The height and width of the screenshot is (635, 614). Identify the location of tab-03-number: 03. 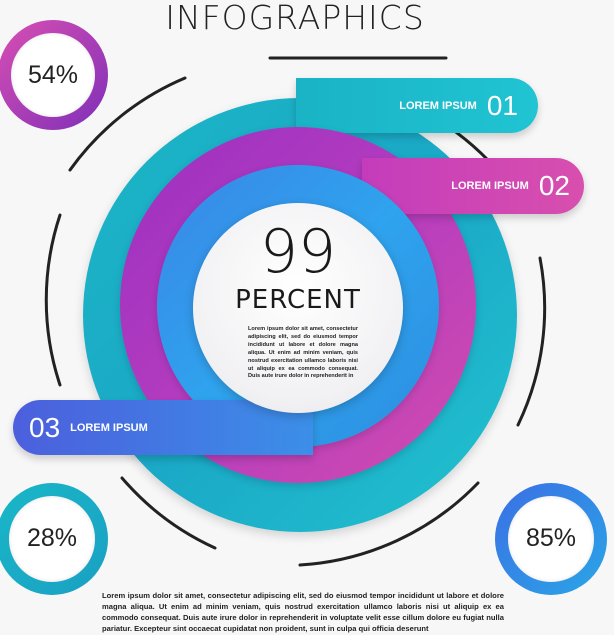
(45, 427).